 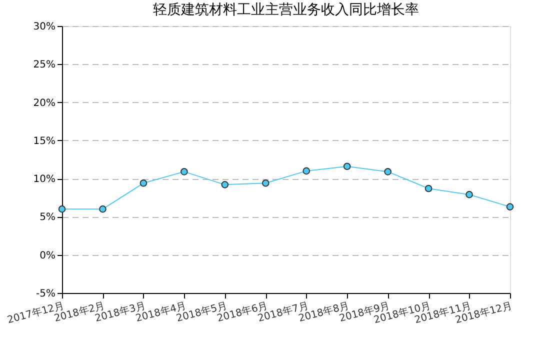 I want to click on y-tick-label: 25%, so click(x=44, y=65).